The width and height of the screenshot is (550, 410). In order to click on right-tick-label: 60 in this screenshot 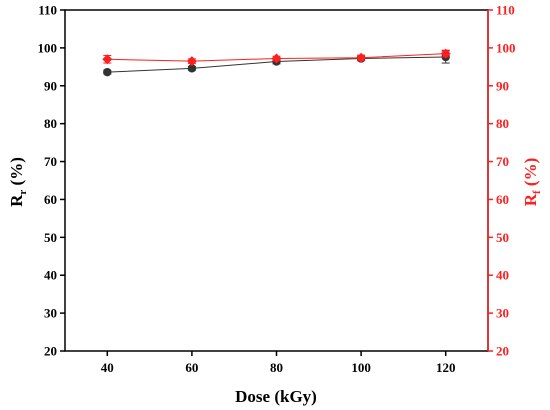, I will do `click(502, 199)`.